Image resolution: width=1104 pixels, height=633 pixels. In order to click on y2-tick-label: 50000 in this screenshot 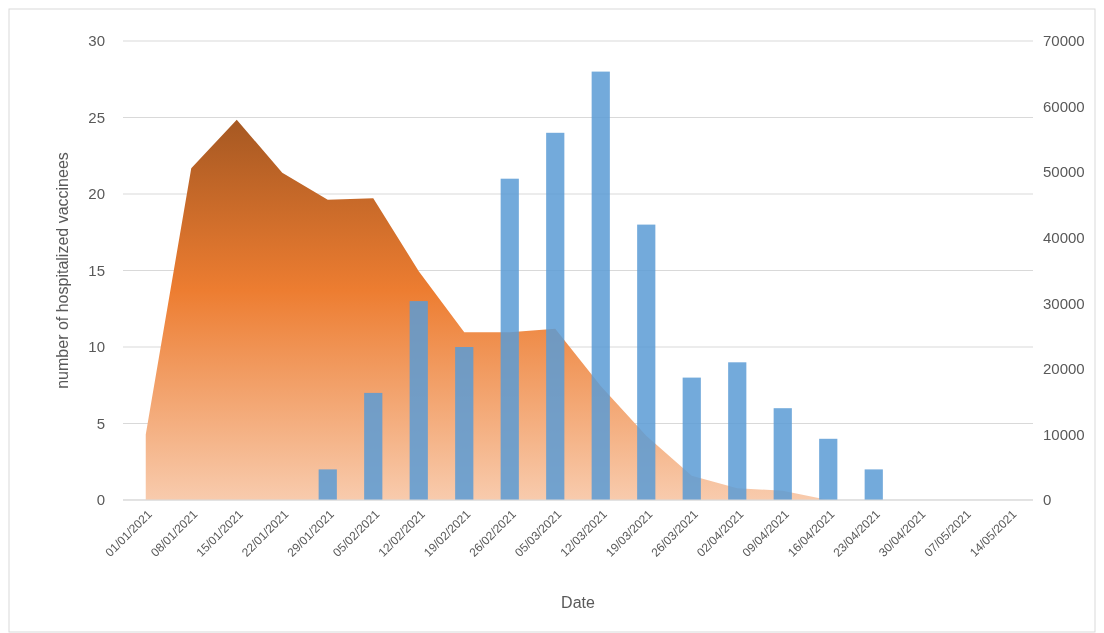, I will do `click(1064, 172)`.